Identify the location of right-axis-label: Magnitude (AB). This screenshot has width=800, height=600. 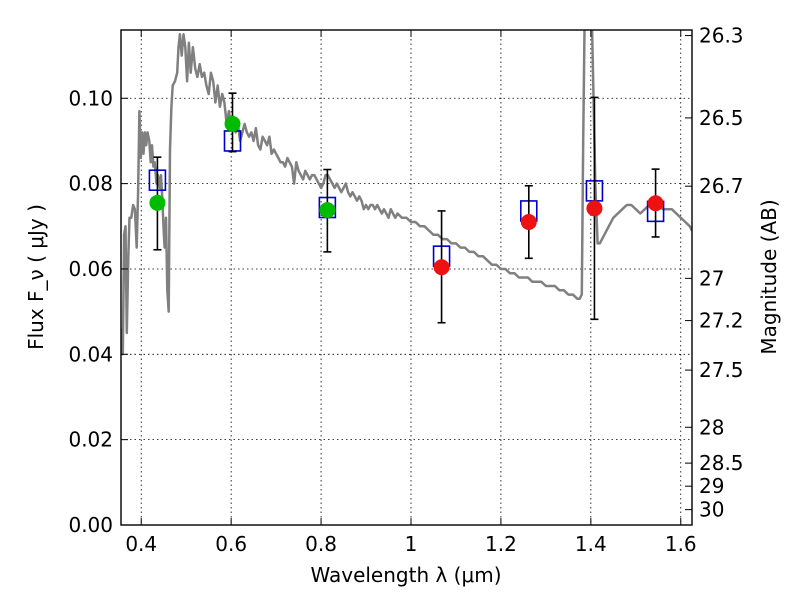
(769, 276).